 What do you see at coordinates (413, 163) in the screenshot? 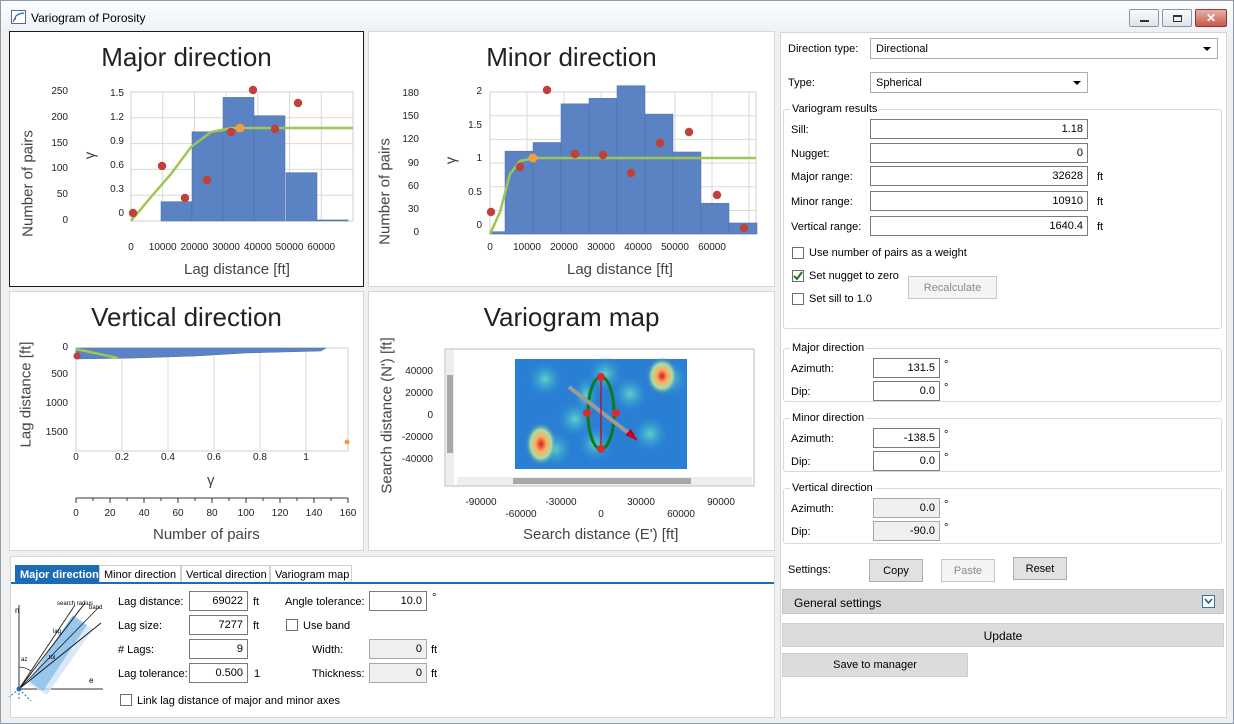
I see `tick-label: 90` at bounding box center [413, 163].